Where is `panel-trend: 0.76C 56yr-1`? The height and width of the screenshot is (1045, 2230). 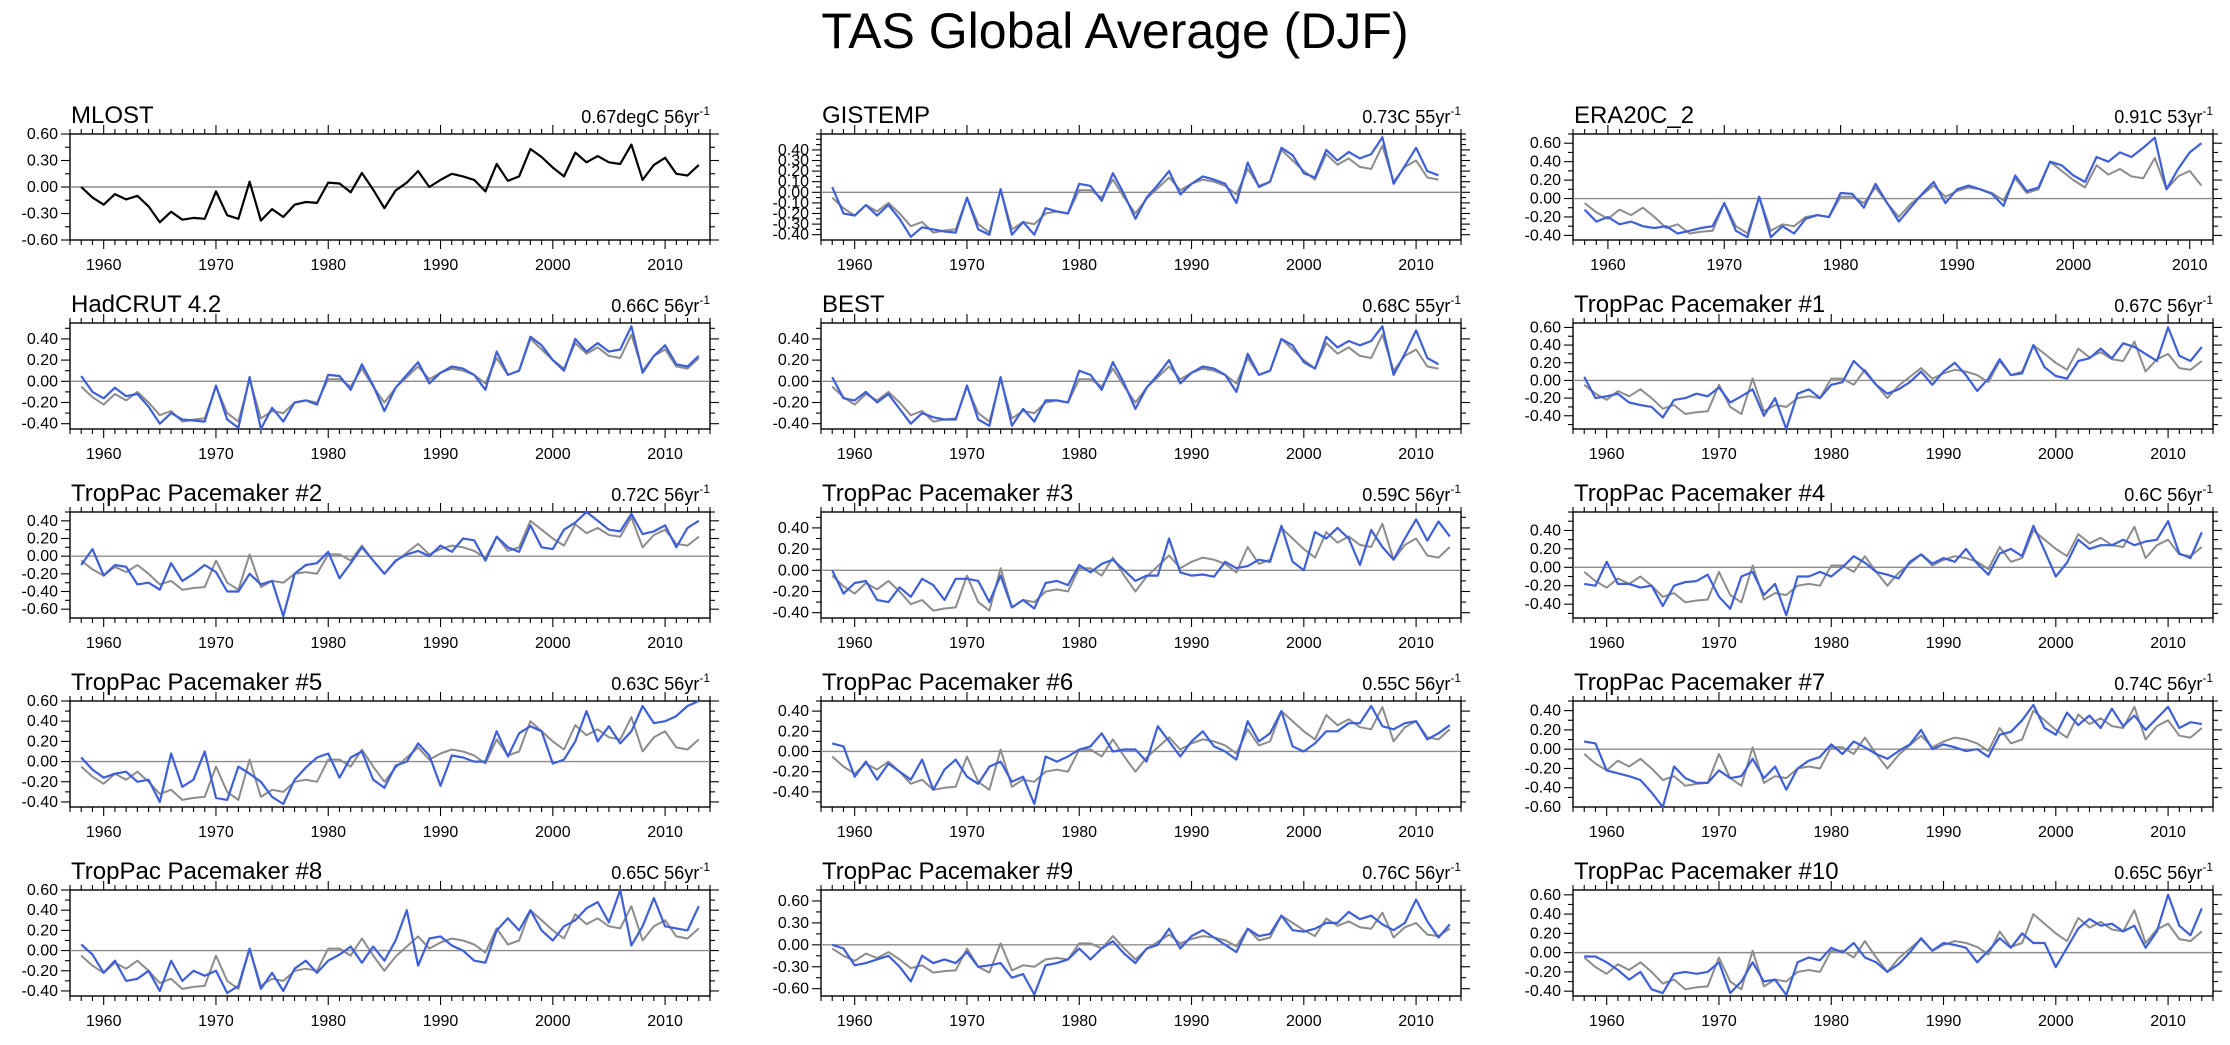
panel-trend: 0.76C 56yr-1 is located at coordinates (1411, 871).